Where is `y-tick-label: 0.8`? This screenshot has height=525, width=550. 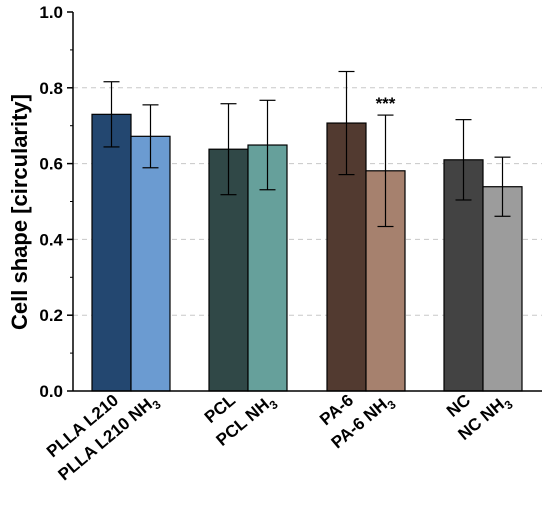
y-tick-label: 0.8 is located at coordinates (51, 88).